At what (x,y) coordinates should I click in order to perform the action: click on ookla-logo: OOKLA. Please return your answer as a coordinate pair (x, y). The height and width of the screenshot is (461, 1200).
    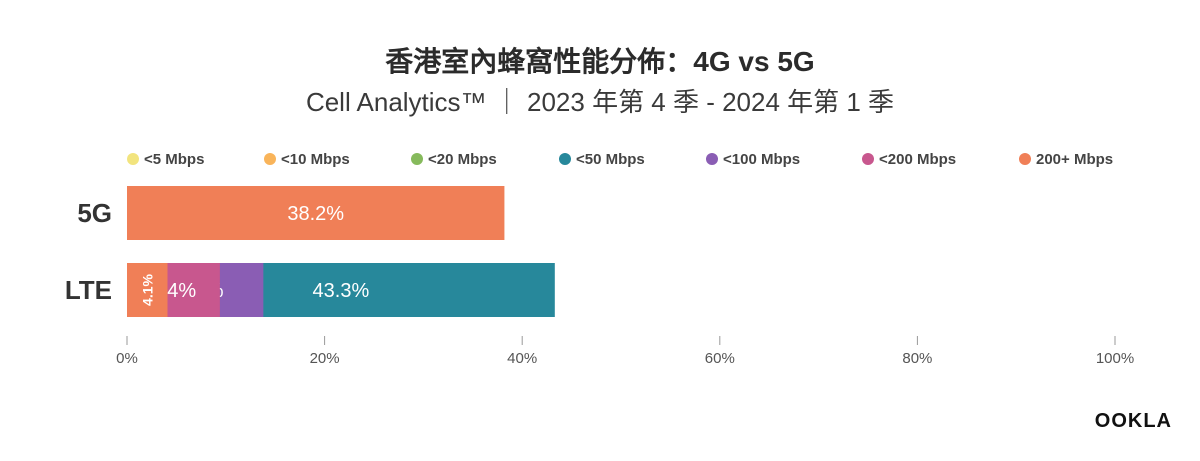
    Looking at the image, I should click on (1133, 421).